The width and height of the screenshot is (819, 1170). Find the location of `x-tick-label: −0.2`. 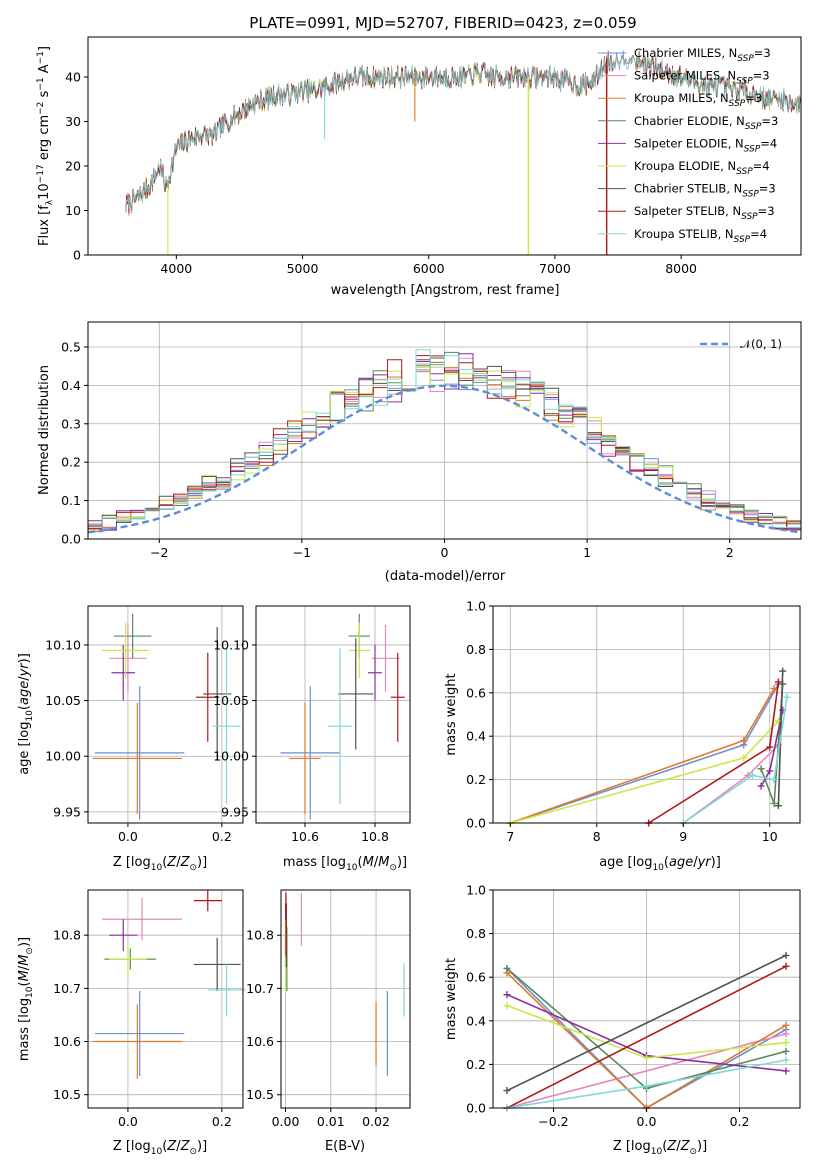

x-tick-label: −0.2 is located at coordinates (553, 1121).